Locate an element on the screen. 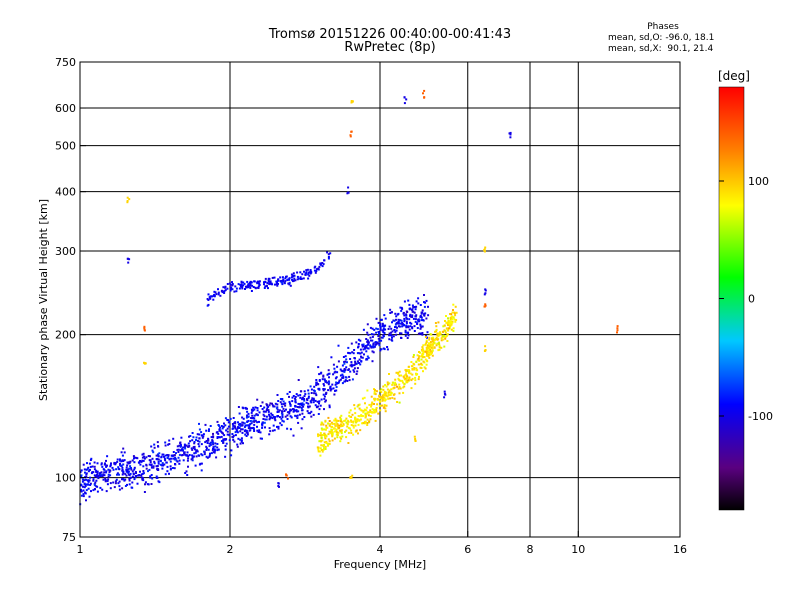  chart-title-line2: RwPretec (8p) is located at coordinates (390, 47).